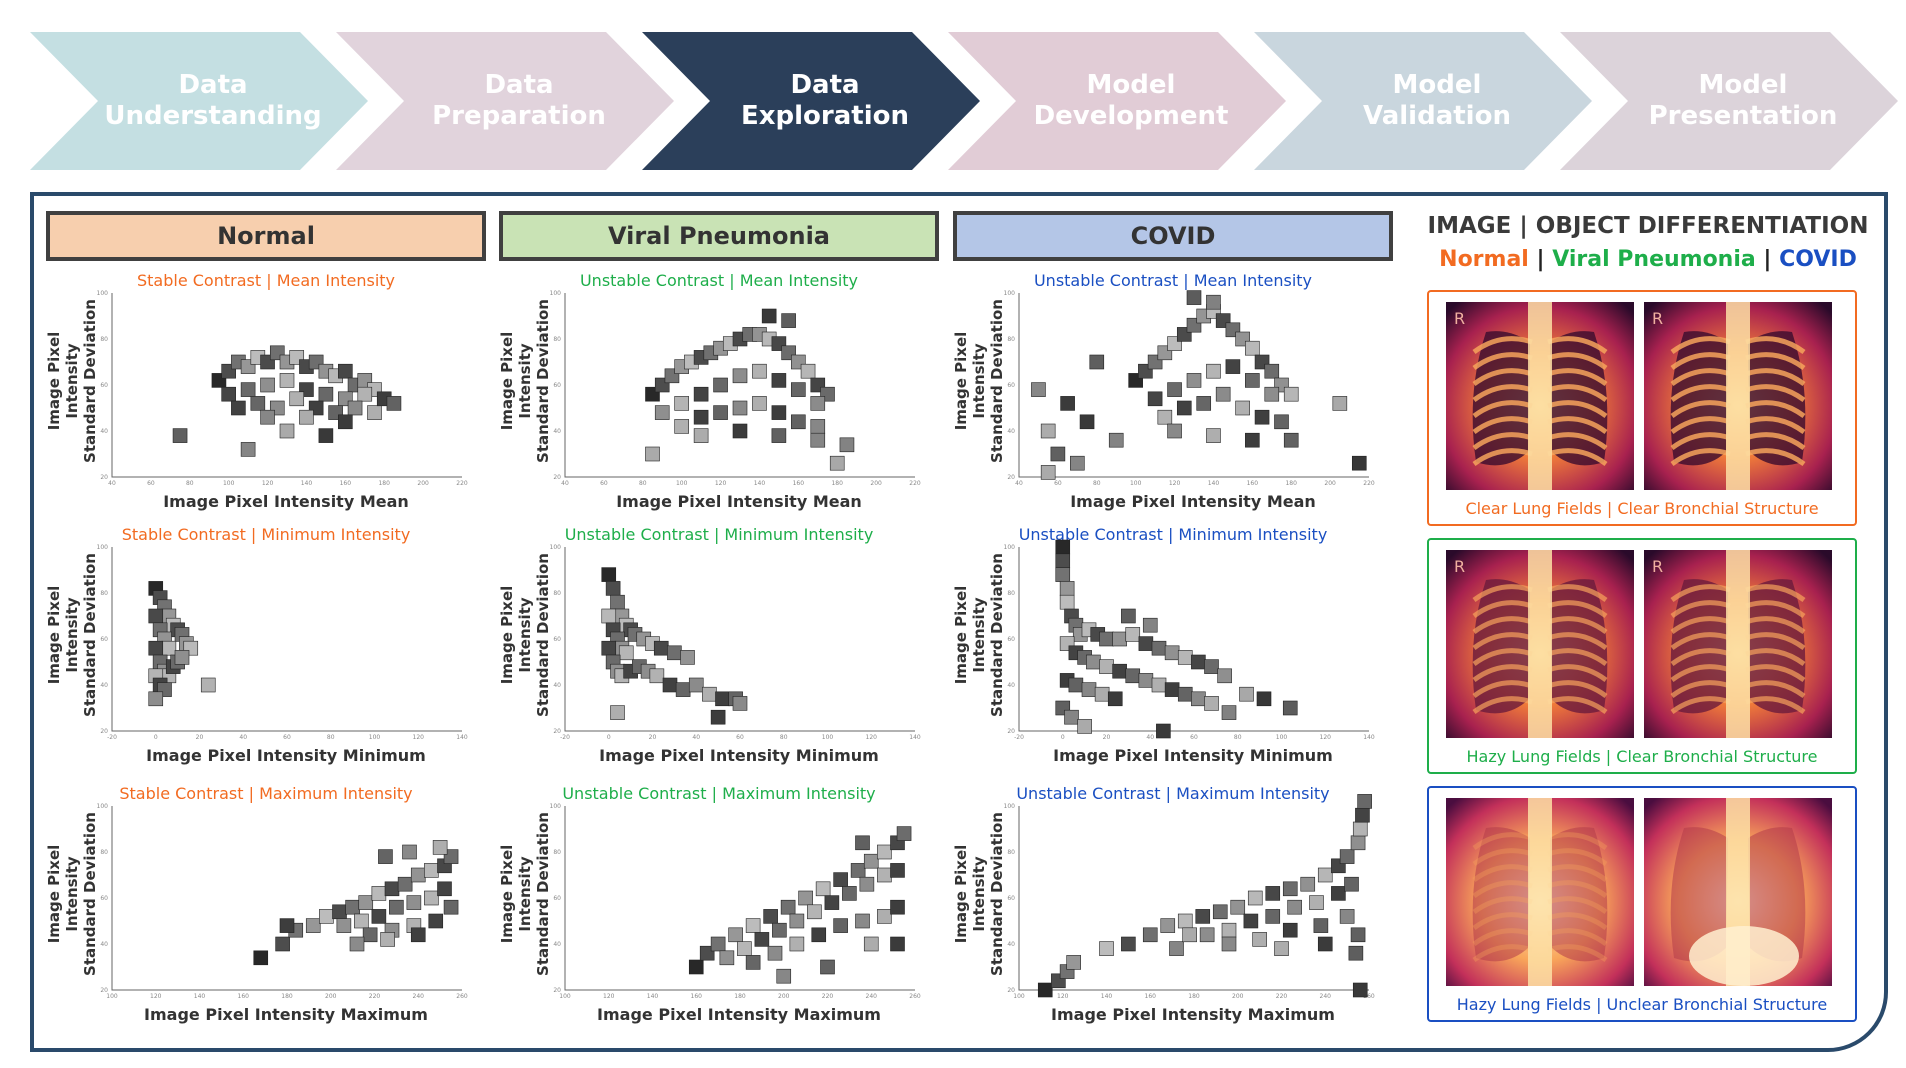 This screenshot has width=1906, height=1068. I want to click on pipeline-step-data-preparation: Data Preparation, so click(505, 101).